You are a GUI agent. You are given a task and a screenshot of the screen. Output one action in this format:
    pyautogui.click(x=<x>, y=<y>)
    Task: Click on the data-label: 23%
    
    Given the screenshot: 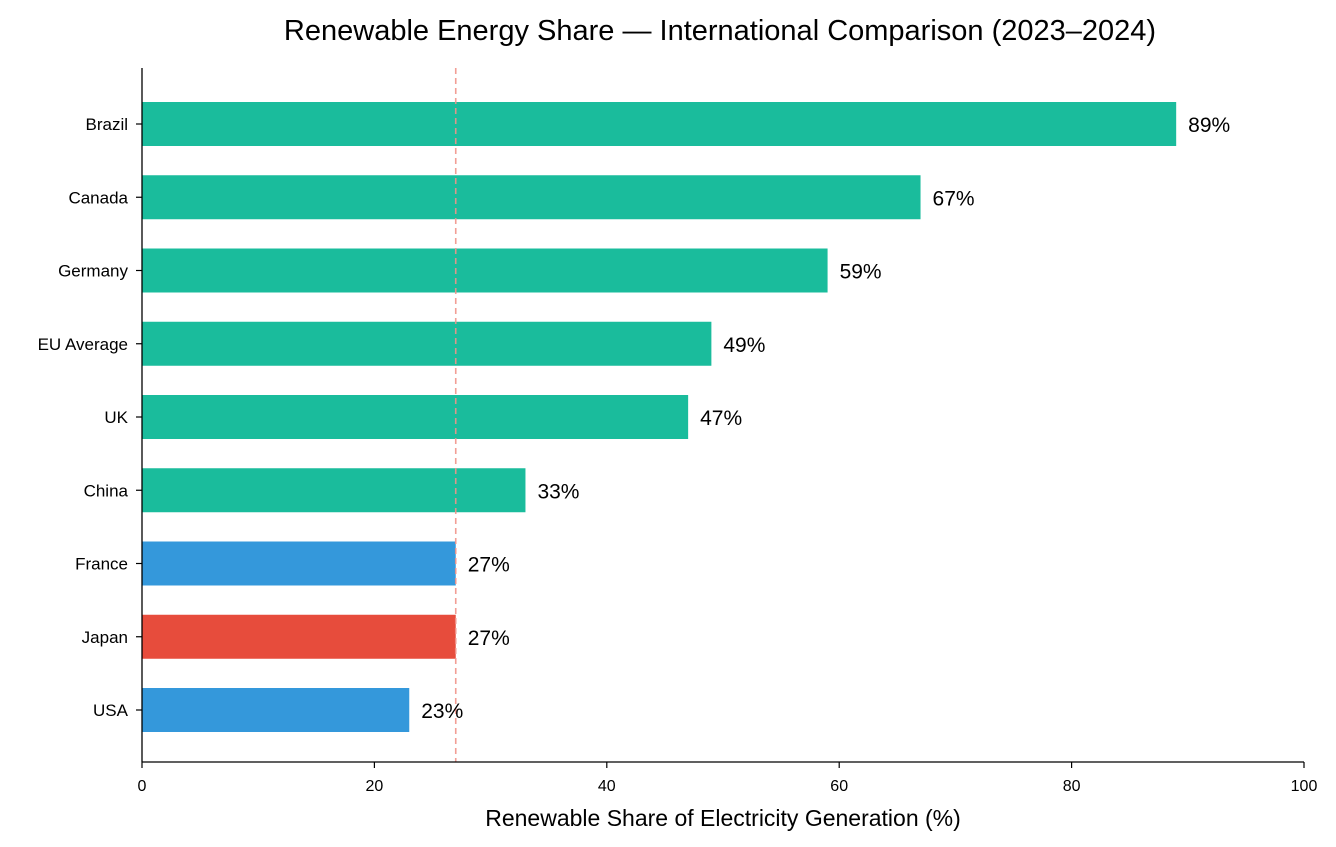 What is the action you would take?
    pyautogui.click(x=442, y=711)
    